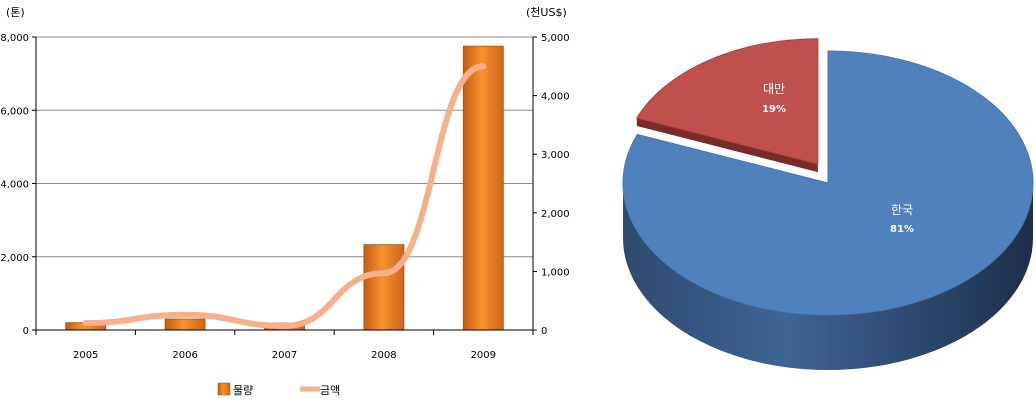 The image size is (1036, 402). I want to click on legend-line-label: 금액, so click(330, 390).